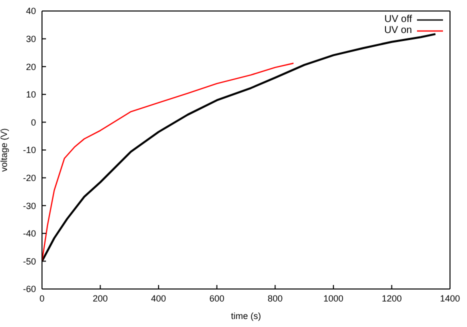 The height and width of the screenshot is (327, 467). Describe the element at coordinates (333, 298) in the screenshot. I see `x-tick-label: 1000` at that location.